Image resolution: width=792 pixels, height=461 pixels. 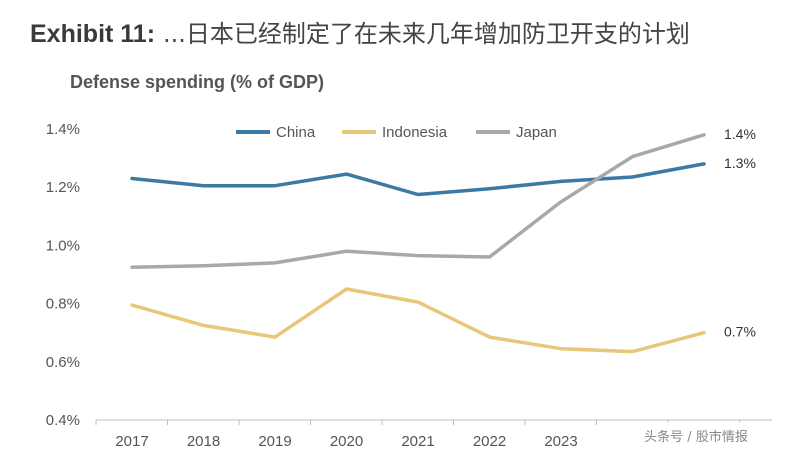 I want to click on exhibit-text: ...日本已经制定了在未来几年增加防卫开支的计划, so click(x=426, y=34).